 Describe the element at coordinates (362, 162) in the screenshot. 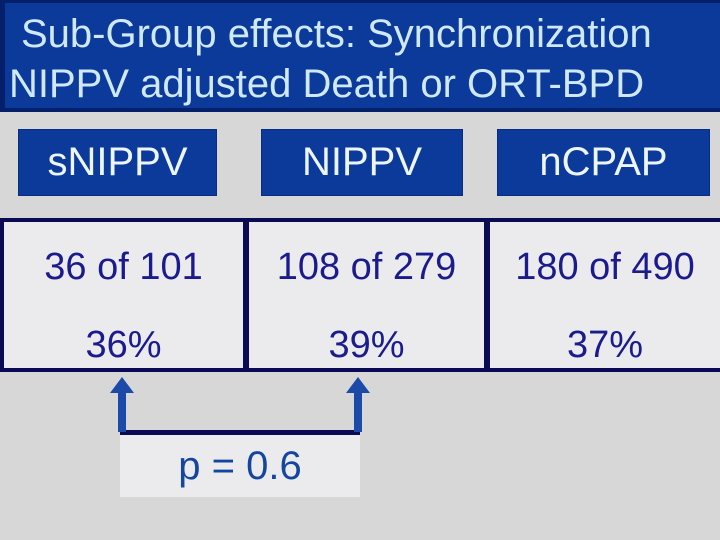

I see `group-header-nippv: NIPPV` at that location.